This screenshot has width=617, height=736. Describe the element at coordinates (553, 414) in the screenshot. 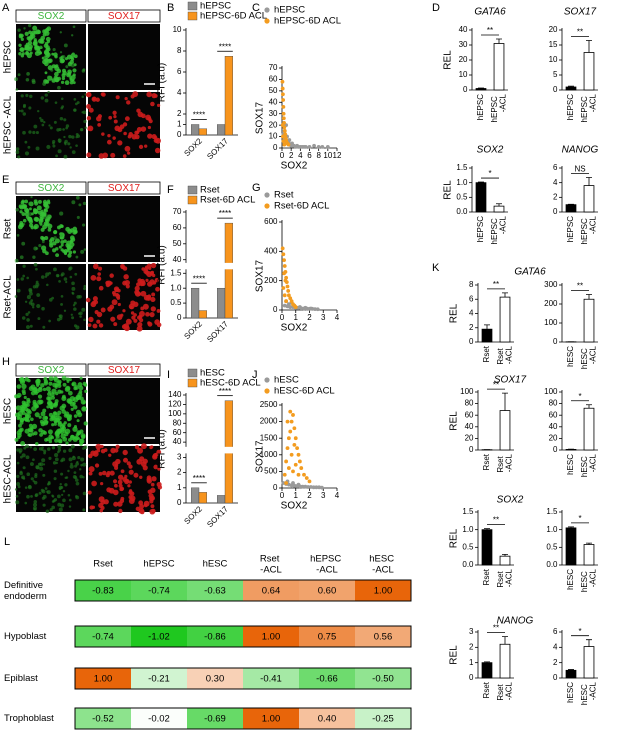

I see `y-tick-label: 60` at that location.